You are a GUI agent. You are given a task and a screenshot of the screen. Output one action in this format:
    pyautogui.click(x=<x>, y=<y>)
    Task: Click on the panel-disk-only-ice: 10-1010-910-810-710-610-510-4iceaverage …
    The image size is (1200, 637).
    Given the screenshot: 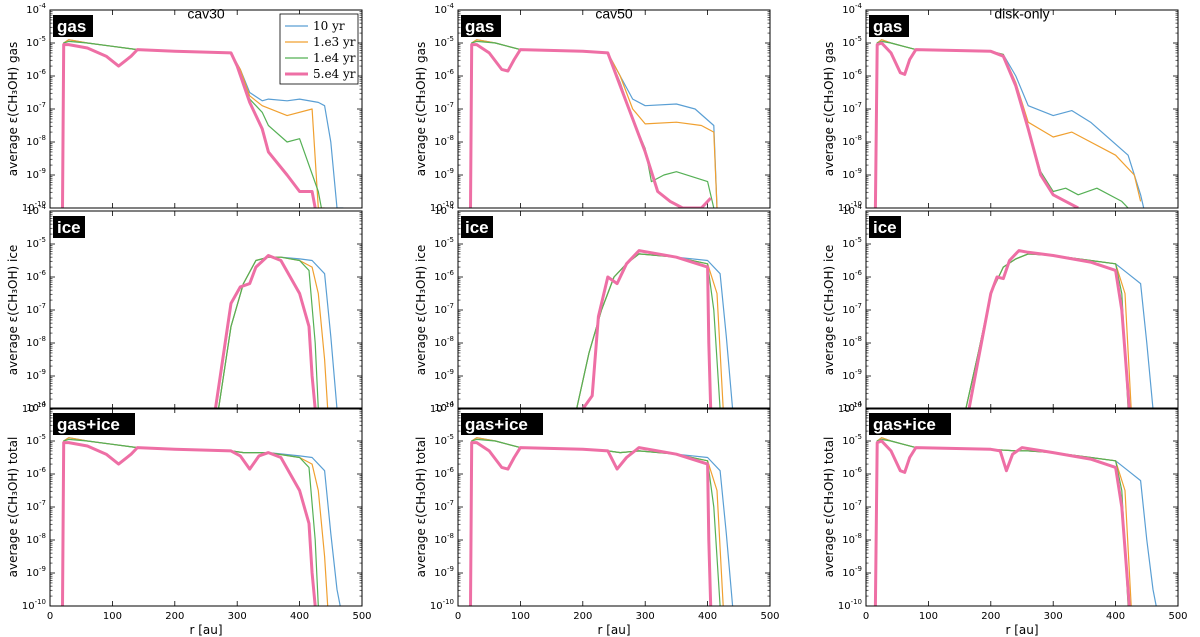 What is the action you would take?
    pyautogui.click(x=1000, y=309)
    